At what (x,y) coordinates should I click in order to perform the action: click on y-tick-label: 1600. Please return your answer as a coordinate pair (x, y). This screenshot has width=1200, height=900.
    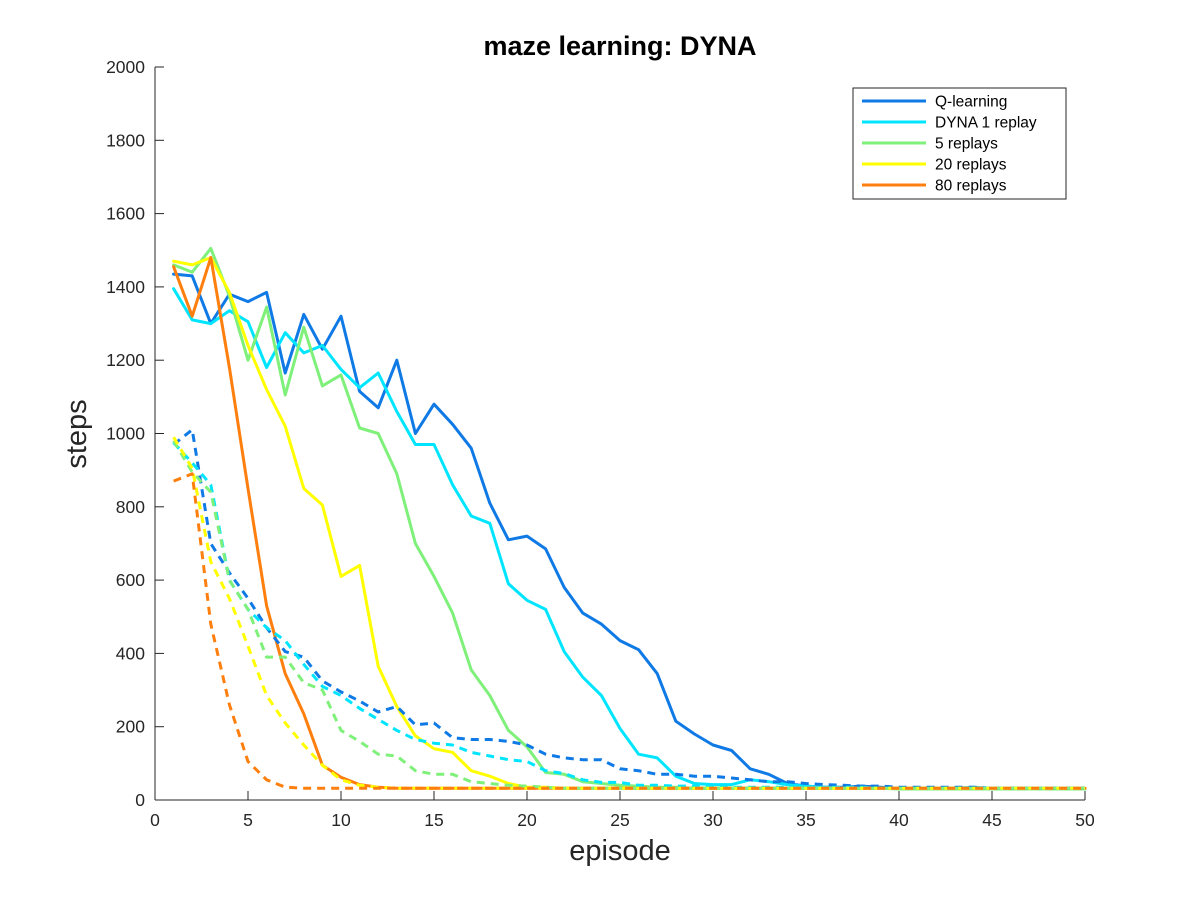
    Looking at the image, I should click on (125, 214).